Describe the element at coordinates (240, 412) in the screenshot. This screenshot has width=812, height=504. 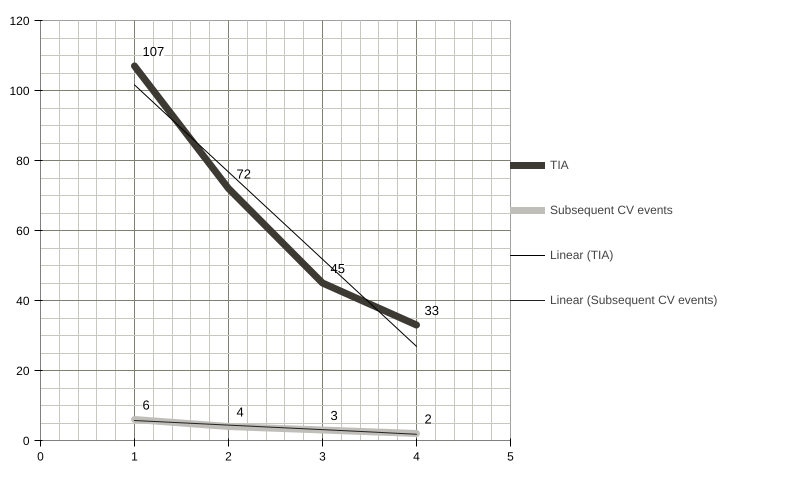
I see `data-label: 4` at that location.